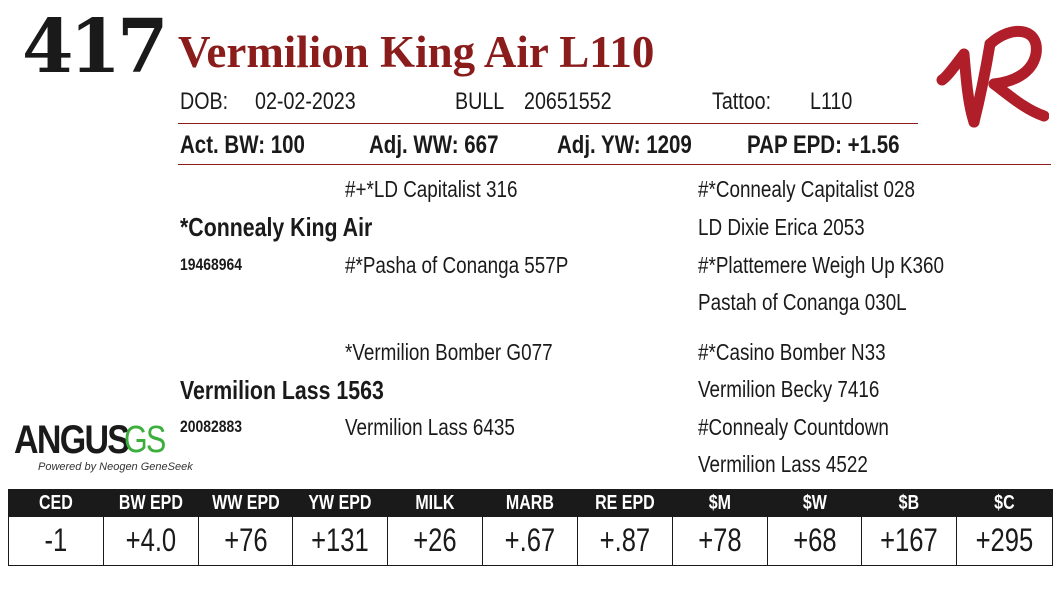  Describe the element at coordinates (719, 540) in the screenshot. I see `epd-value: +78` at that location.